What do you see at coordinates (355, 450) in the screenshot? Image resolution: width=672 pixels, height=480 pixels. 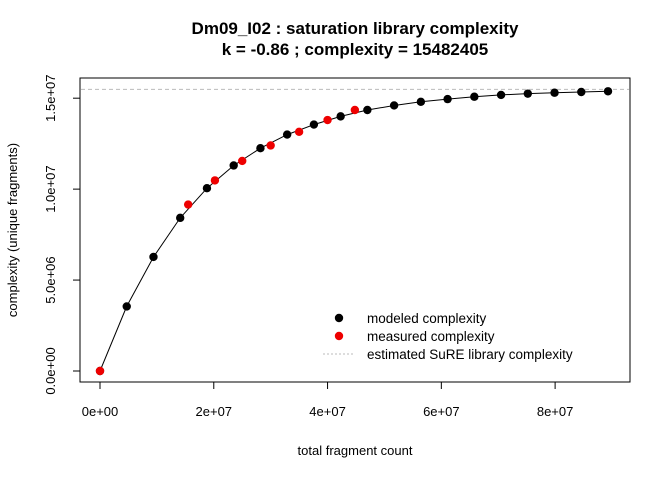 I see `x-axis-label: total fragment count` at bounding box center [355, 450].